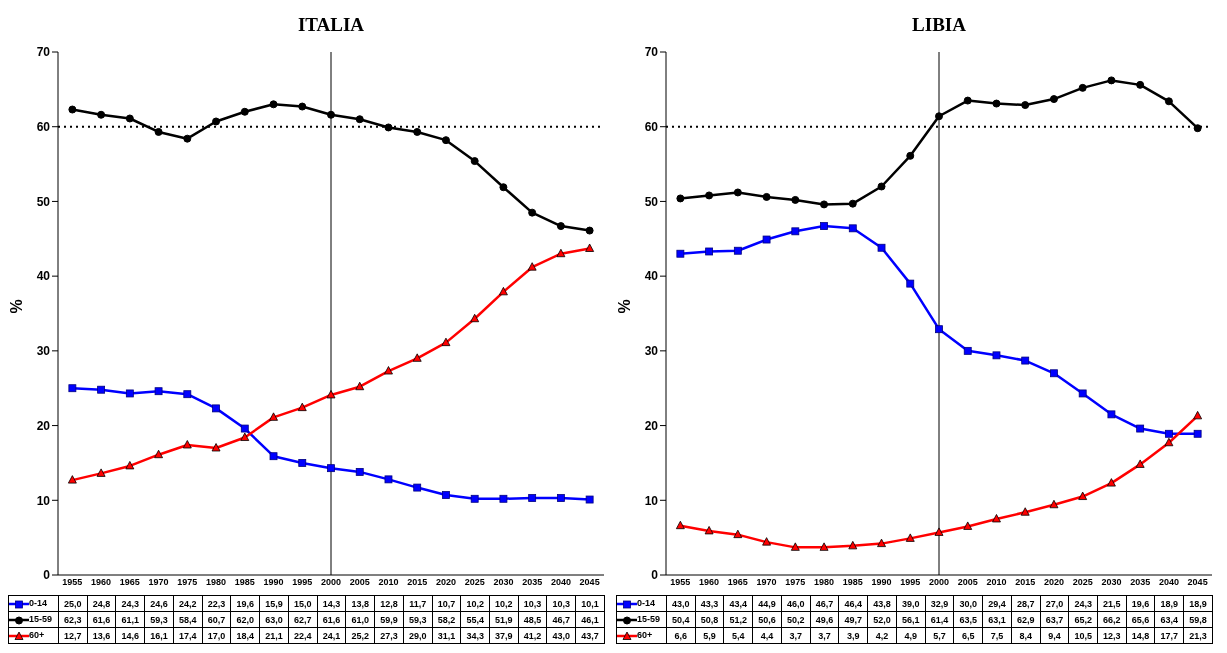 The height and width of the screenshot is (653, 1227). I want to click on data-label: 24,1, so click(331, 635).